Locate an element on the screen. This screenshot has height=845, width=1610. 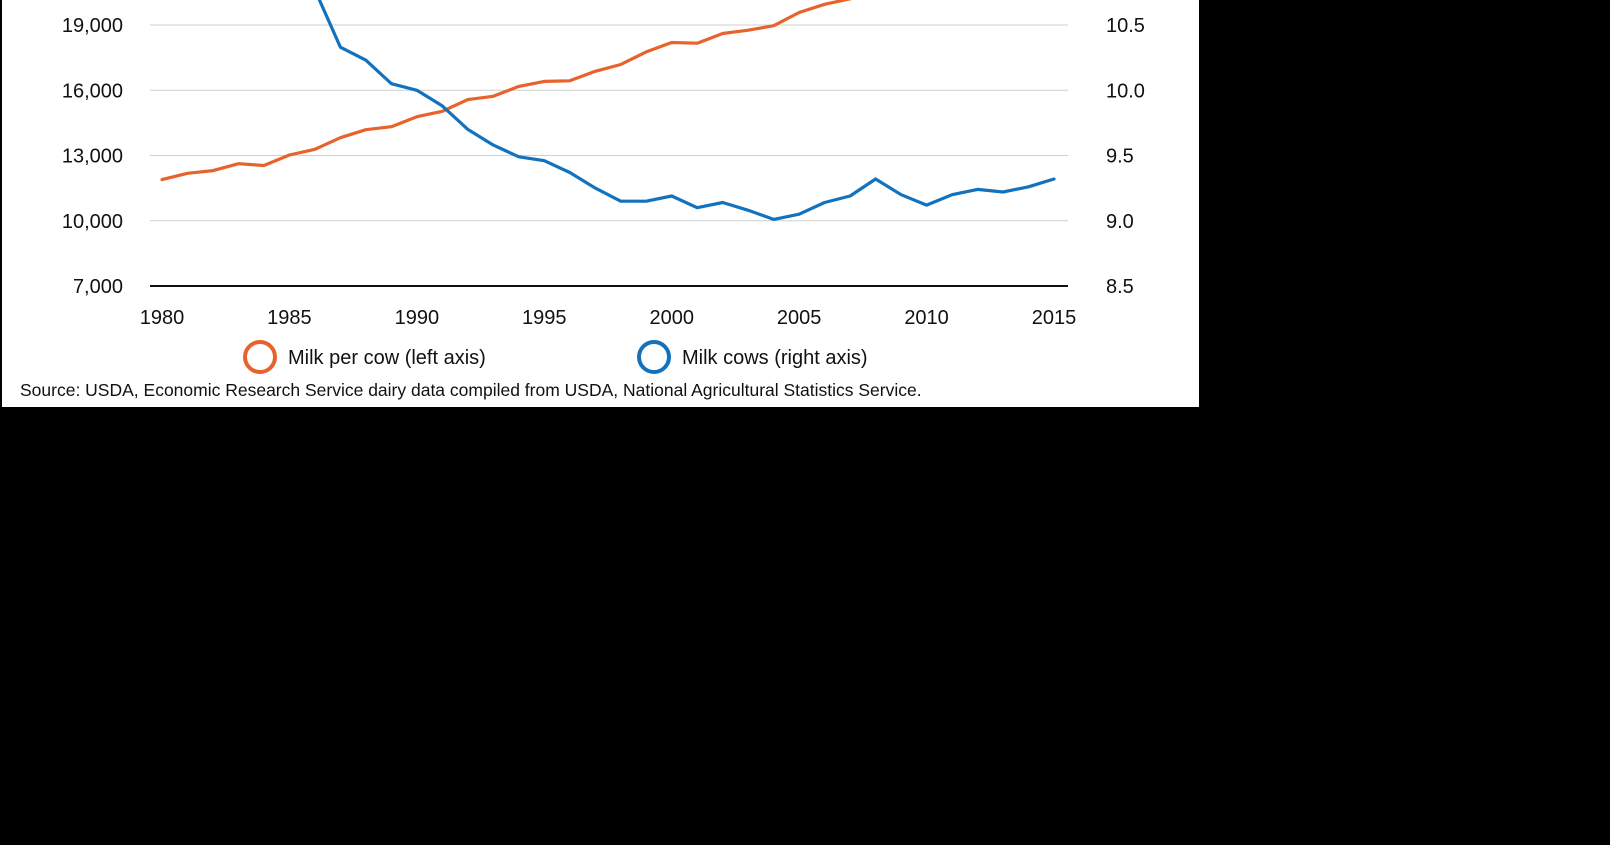
legend-label-milk-cows: Milk cows (right axis) is located at coordinates (775, 358).